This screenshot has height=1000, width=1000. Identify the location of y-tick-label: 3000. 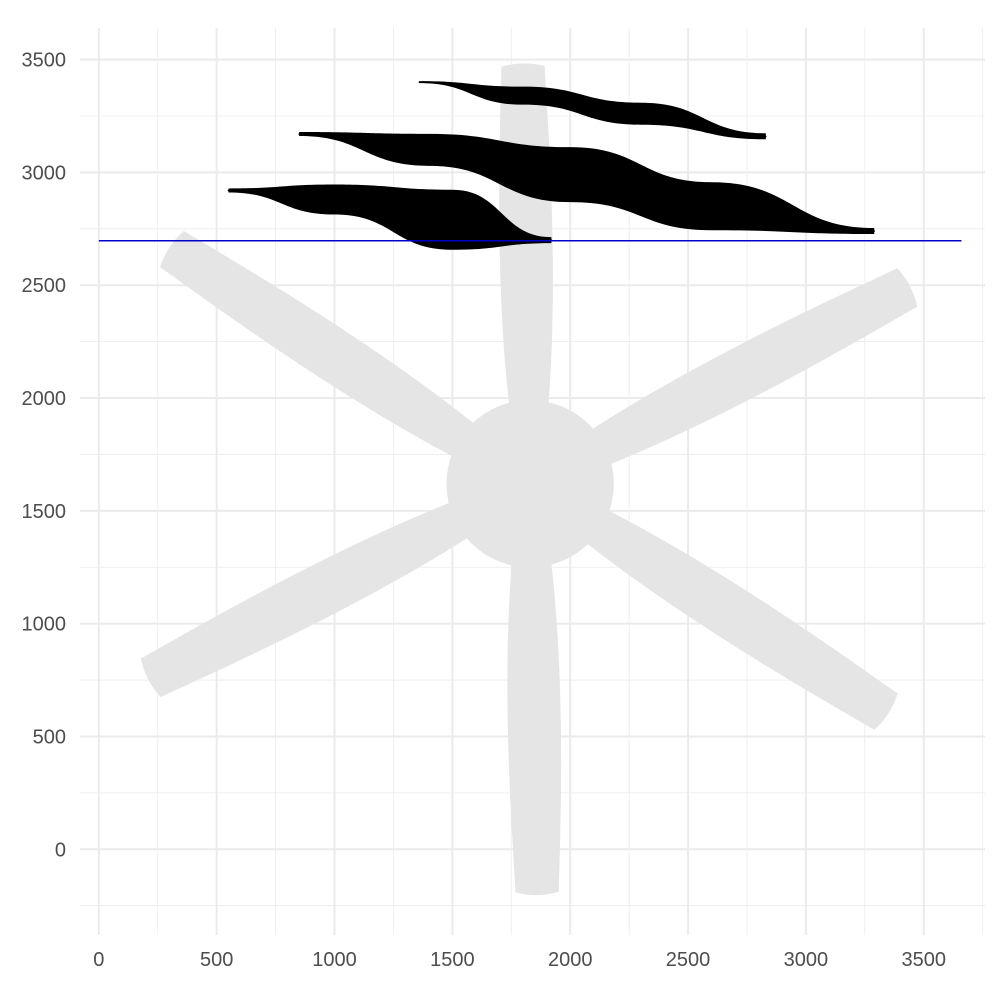
(44, 173).